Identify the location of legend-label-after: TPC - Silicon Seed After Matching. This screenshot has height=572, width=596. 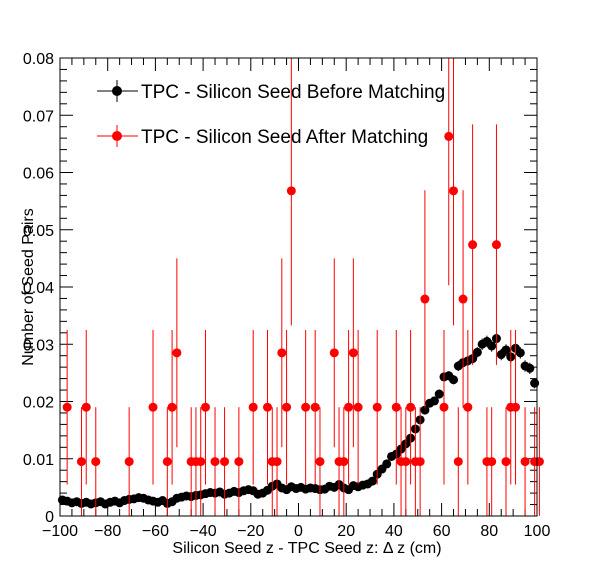
(284, 137).